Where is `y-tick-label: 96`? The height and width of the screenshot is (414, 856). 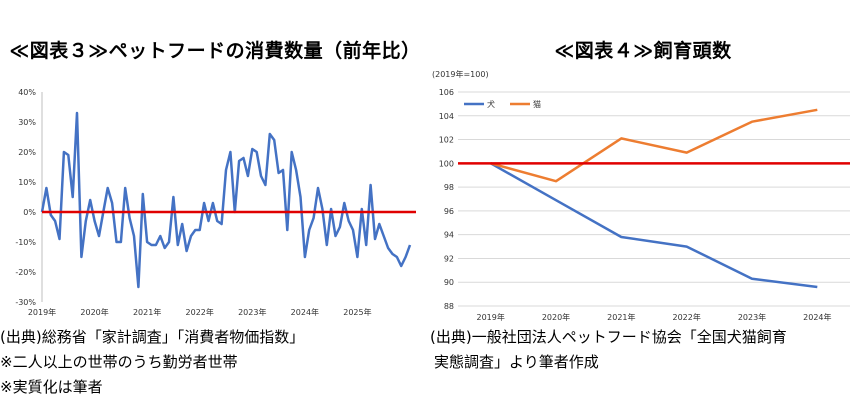
y-tick-label: 96 is located at coordinates (449, 211).